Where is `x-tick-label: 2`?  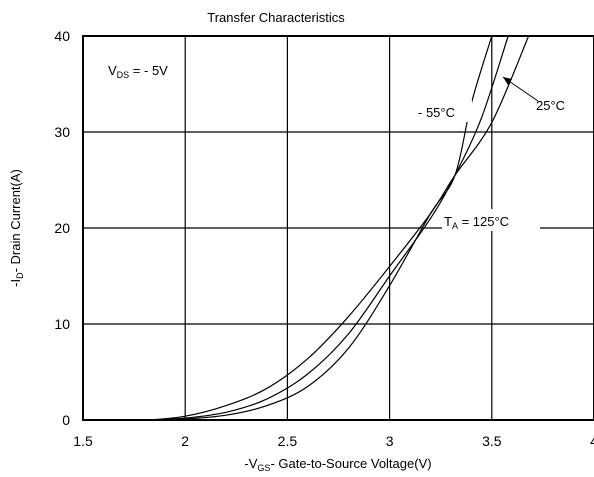
x-tick-label: 2 is located at coordinates (185, 441).